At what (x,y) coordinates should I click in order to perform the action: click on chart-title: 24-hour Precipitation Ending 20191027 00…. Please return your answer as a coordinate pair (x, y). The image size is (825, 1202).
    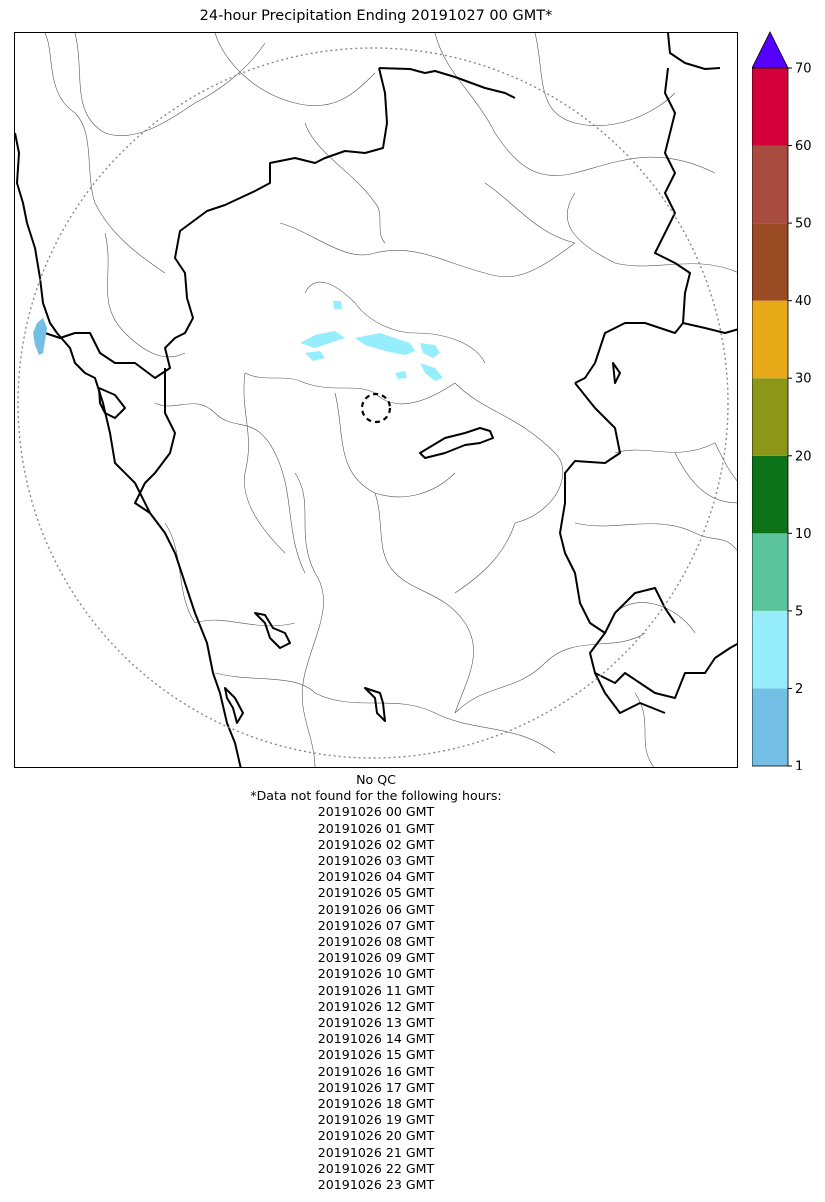
    Looking at the image, I should click on (376, 16).